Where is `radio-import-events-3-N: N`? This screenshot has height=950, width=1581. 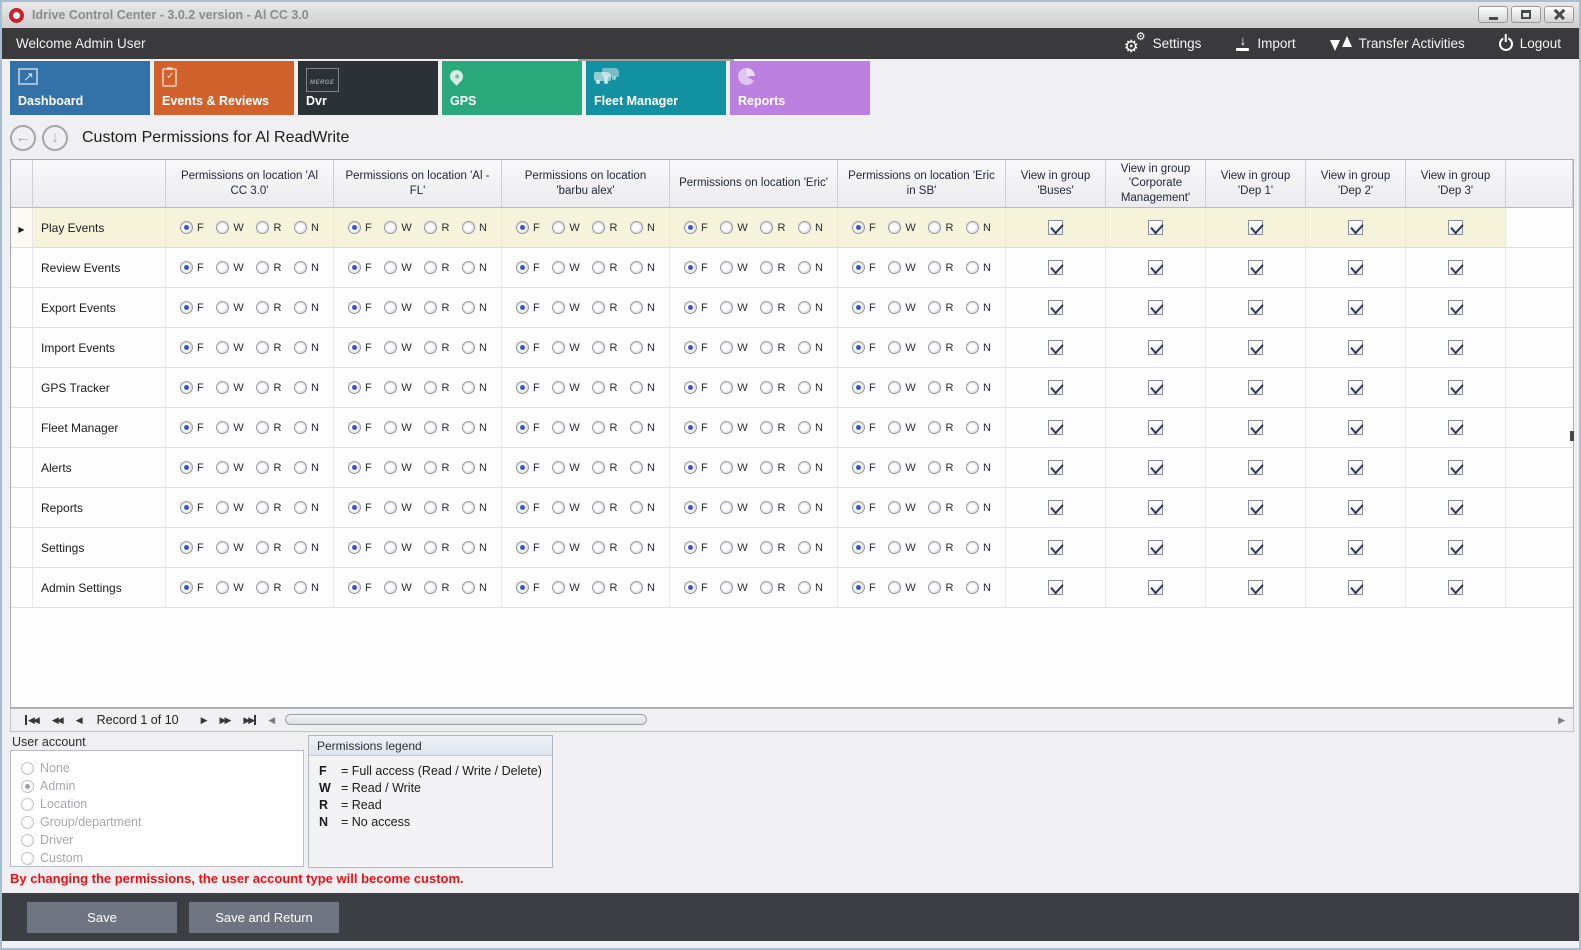
radio-import-events-3-N: N is located at coordinates (810, 347).